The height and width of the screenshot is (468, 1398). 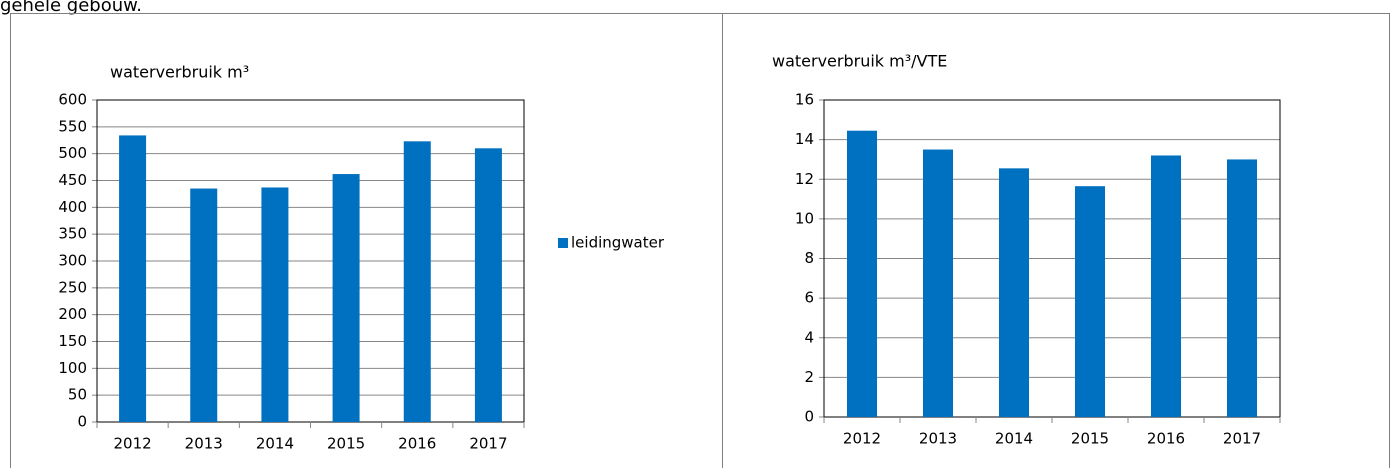 What do you see at coordinates (804, 179) in the screenshot?
I see `y-tick-label: 12` at bounding box center [804, 179].